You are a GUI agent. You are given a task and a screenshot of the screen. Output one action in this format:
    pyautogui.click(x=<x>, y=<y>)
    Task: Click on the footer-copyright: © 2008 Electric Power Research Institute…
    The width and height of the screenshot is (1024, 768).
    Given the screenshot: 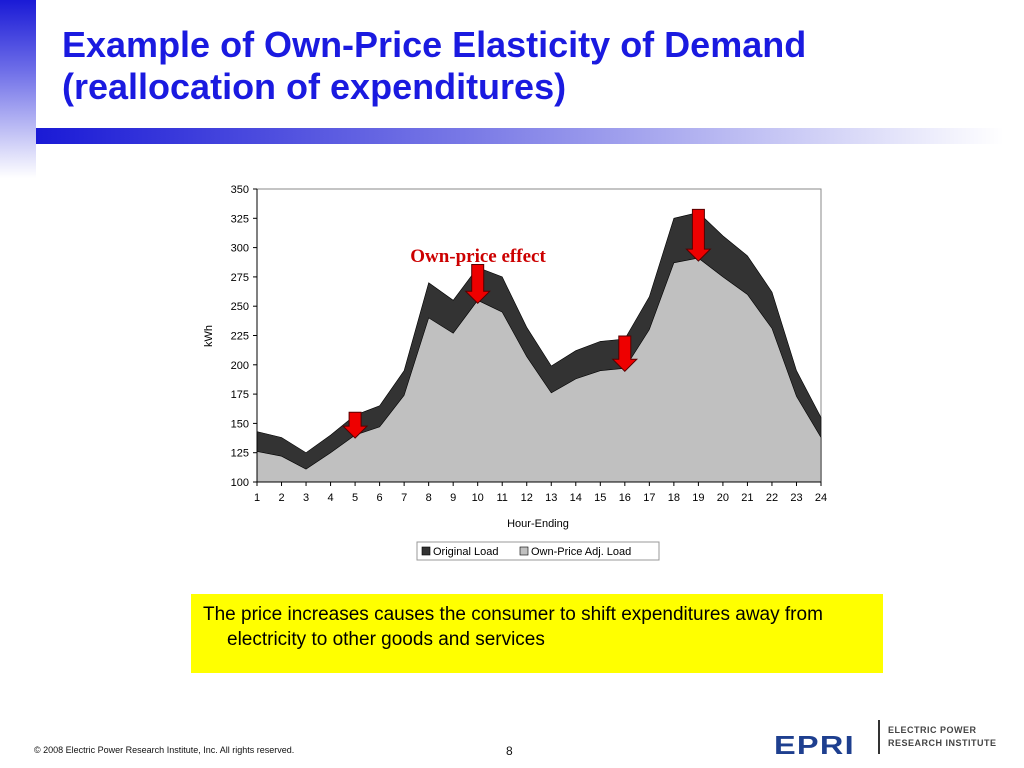 What is the action you would take?
    pyautogui.click(x=164, y=750)
    